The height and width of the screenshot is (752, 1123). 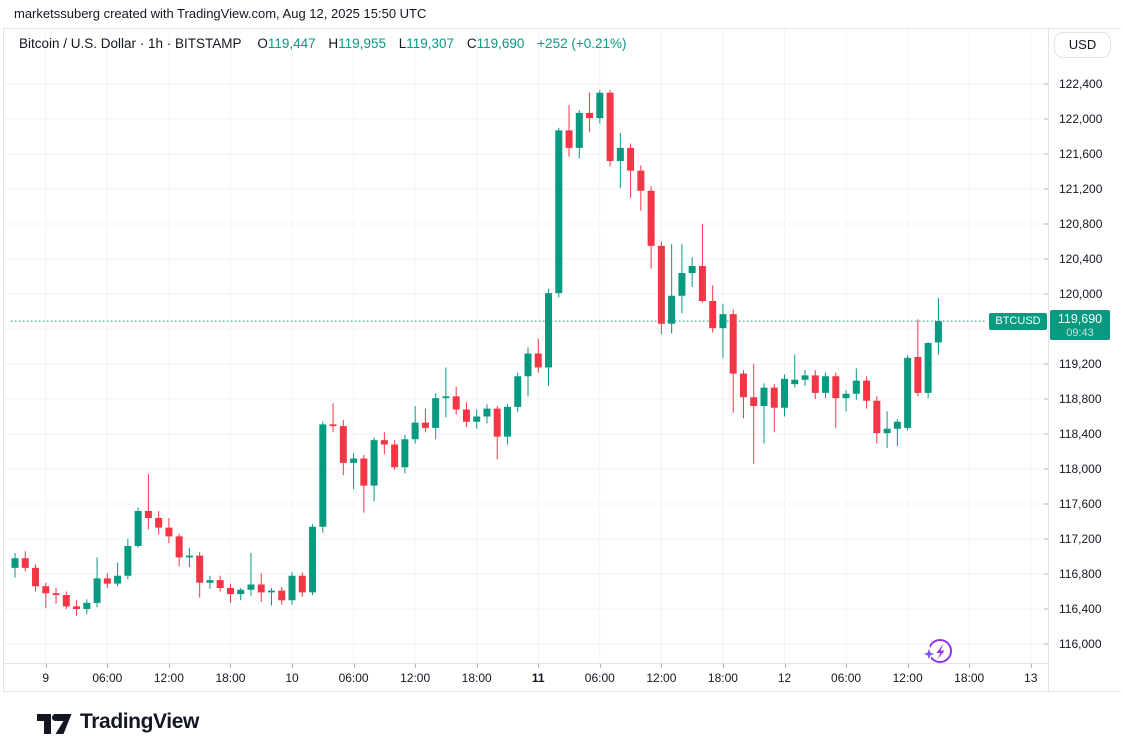 I want to click on time-tick-label: 13, so click(x=1031, y=678).